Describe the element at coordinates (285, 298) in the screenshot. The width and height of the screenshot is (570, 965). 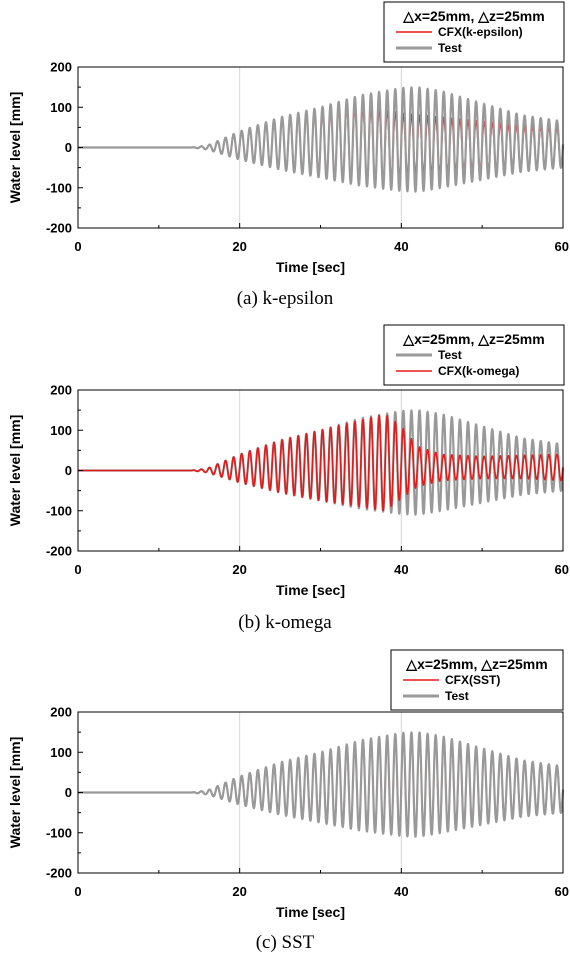
I see `figure-caption: (a) k-epsilon` at that location.